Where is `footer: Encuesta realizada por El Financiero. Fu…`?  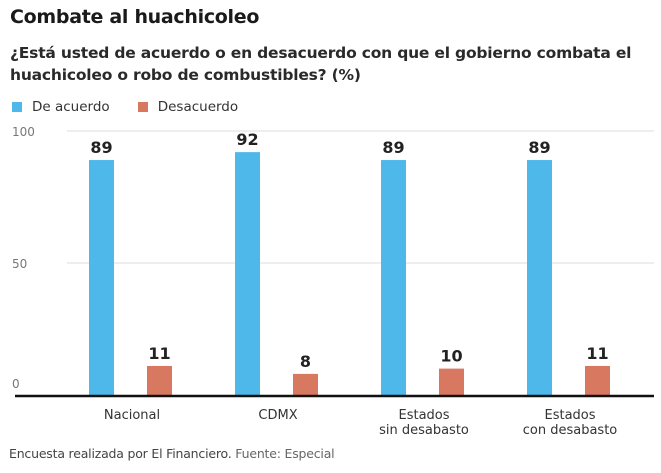 footer: Encuesta realizada por El Financiero. Fu… is located at coordinates (172, 453).